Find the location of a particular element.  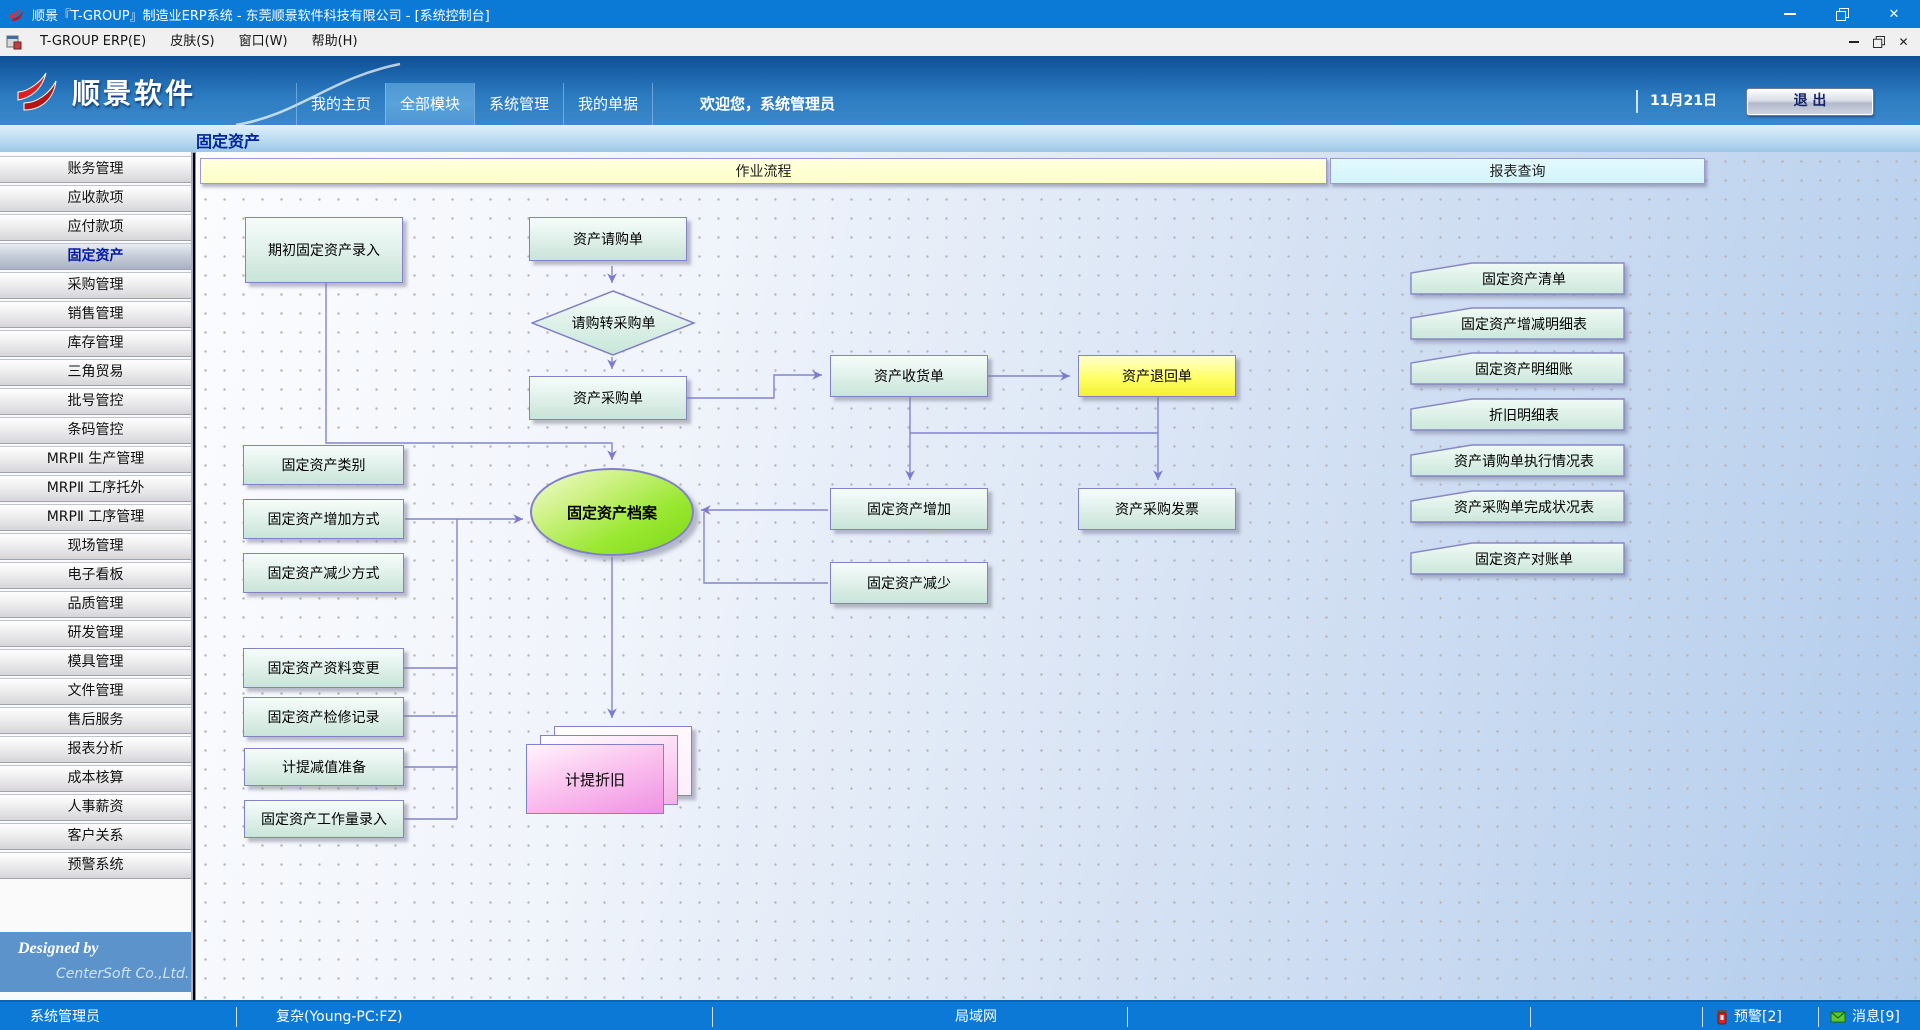

envelope-icon is located at coordinates (1838, 1017).